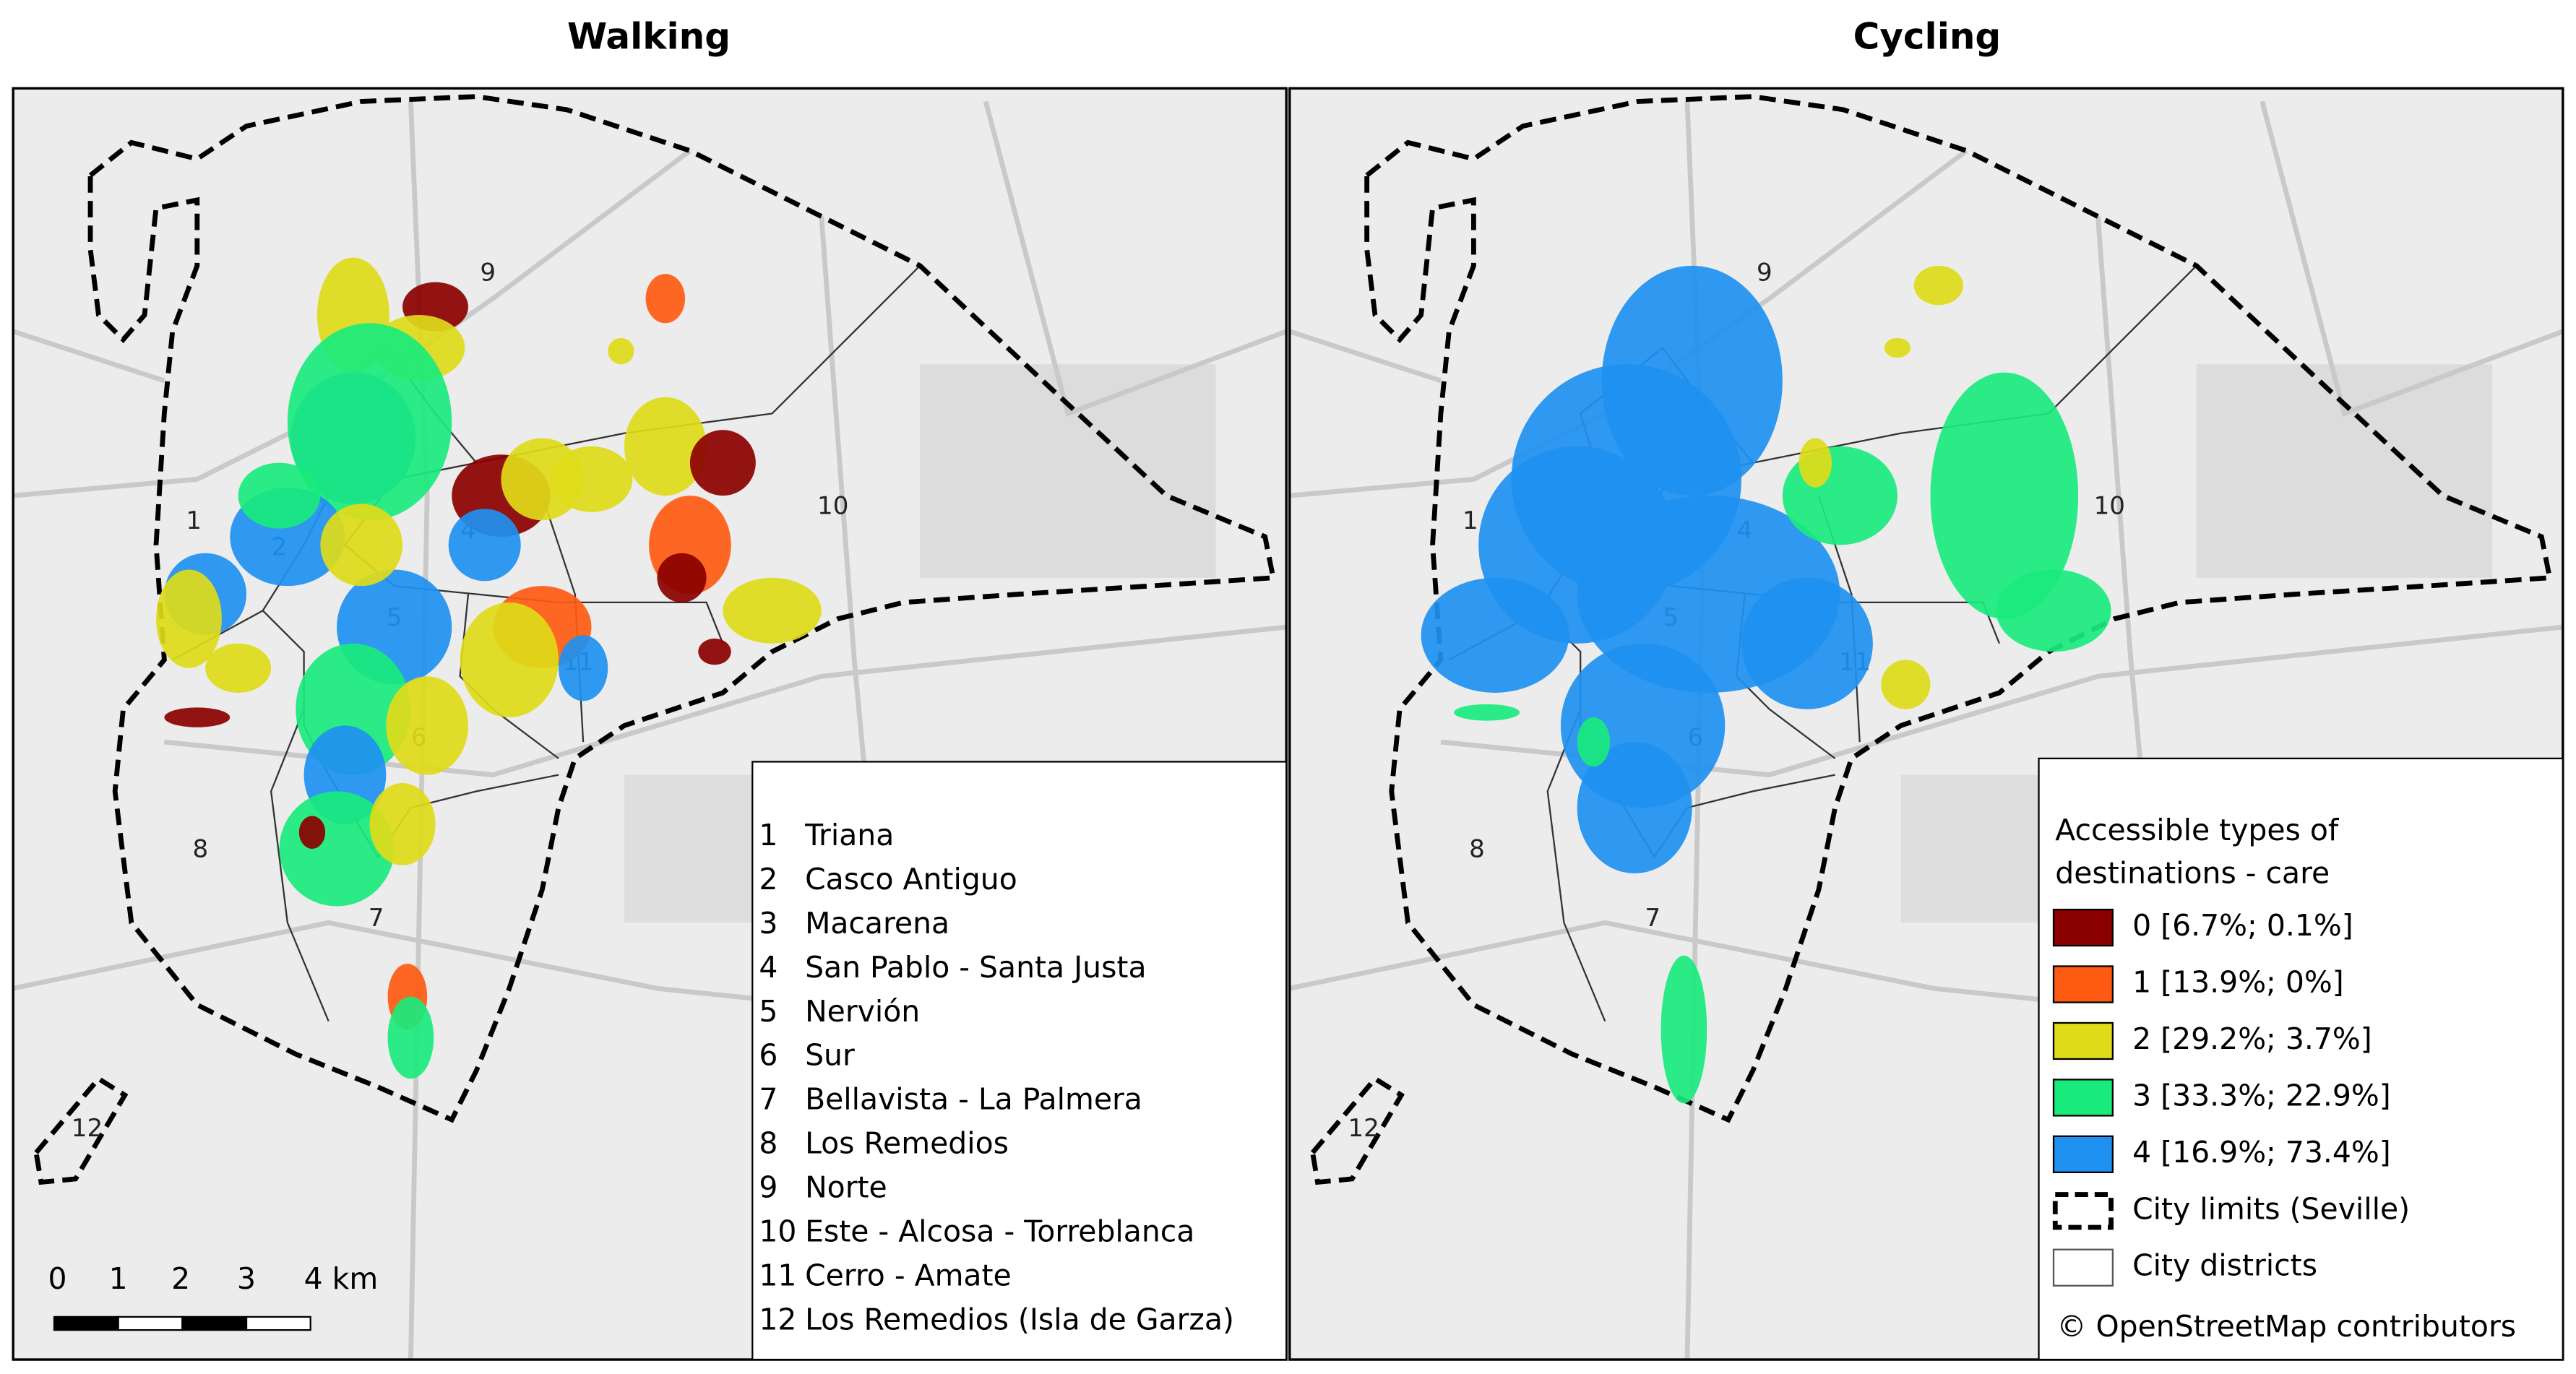 The width and height of the screenshot is (2576, 1374). Describe the element at coordinates (768, 923) in the screenshot. I see `district-list-number: 3` at that location.